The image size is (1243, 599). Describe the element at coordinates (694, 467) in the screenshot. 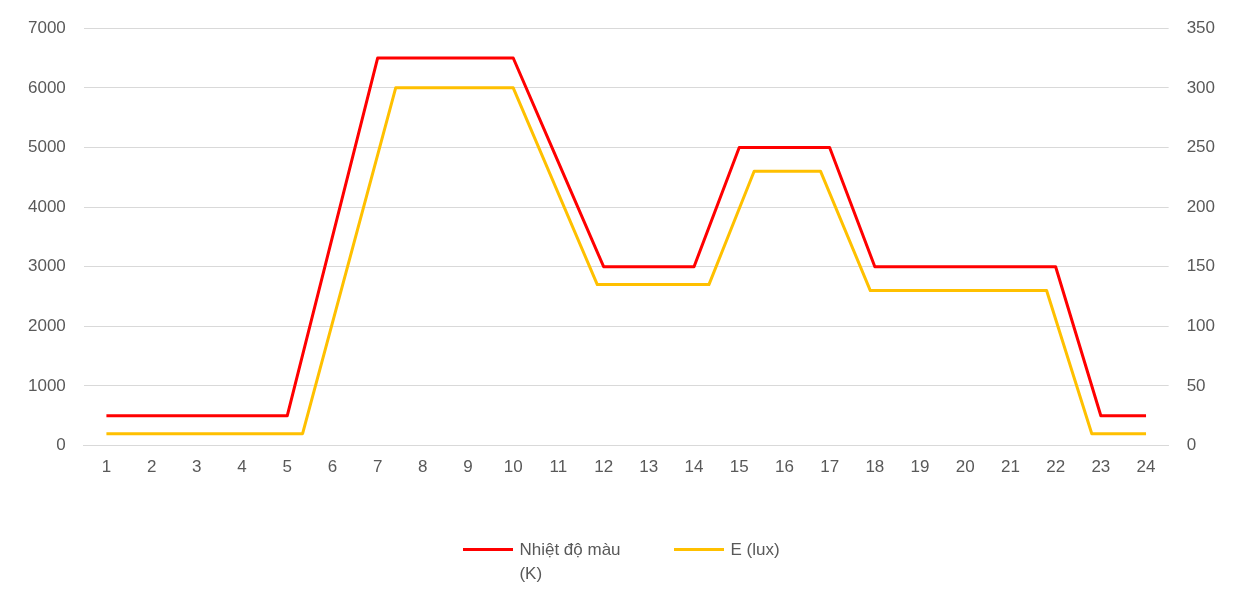

I see `x-tick-label: 14` at that location.